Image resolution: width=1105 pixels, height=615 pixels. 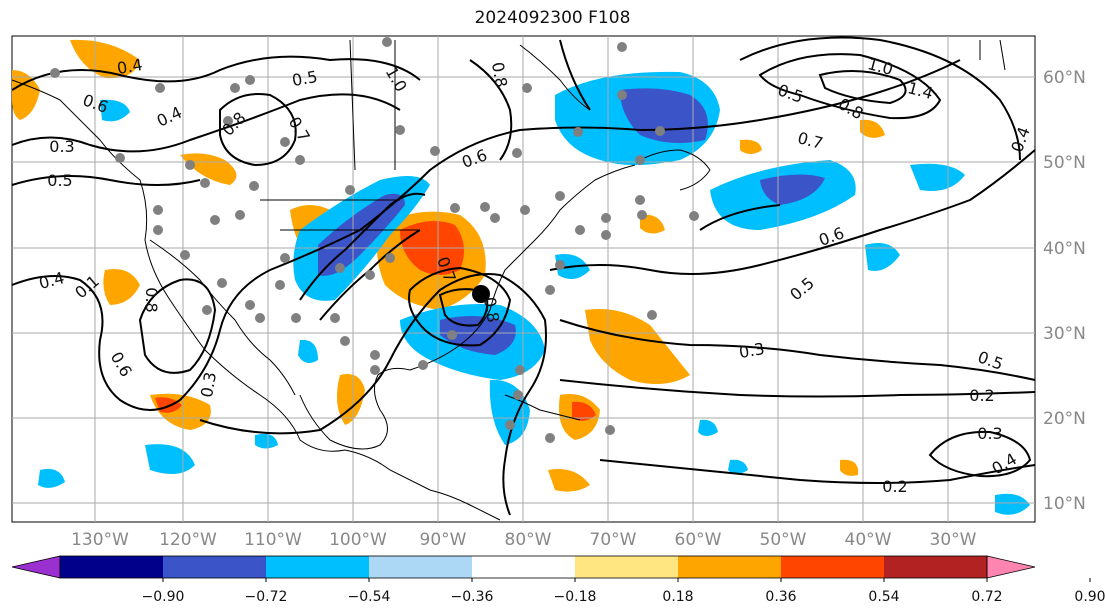 What do you see at coordinates (528, 540) in the screenshot?
I see `longitude-label: 80°W` at bounding box center [528, 540].